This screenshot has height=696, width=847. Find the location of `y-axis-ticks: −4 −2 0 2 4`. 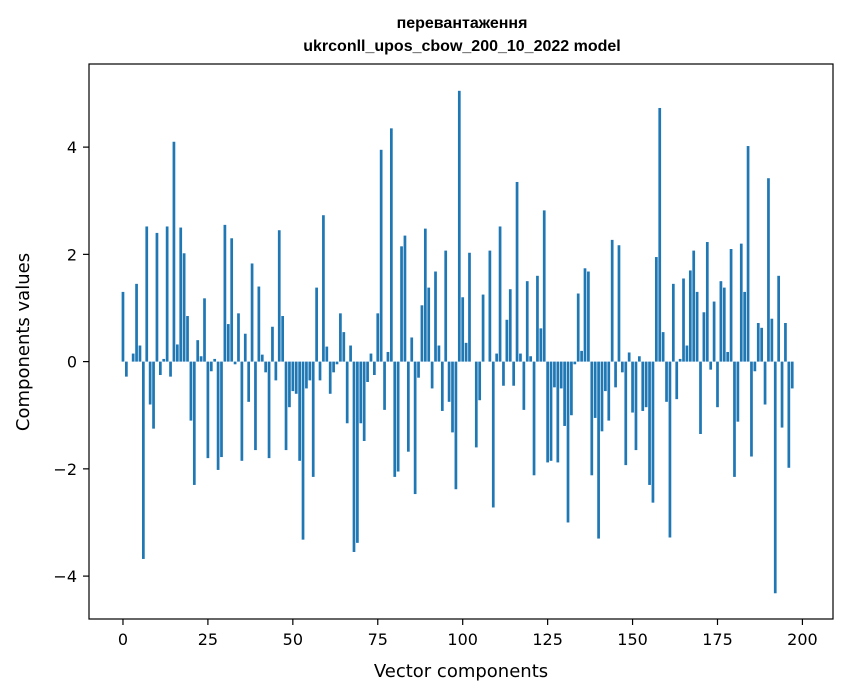

y-axis-ticks: −4 −2 0 2 4 is located at coordinates (71, 362).